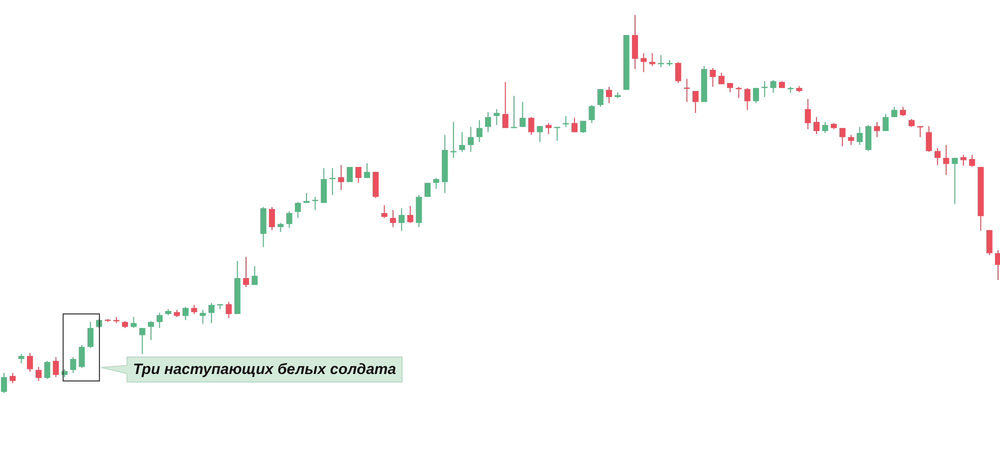  Describe the element at coordinates (264, 369) in the screenshot. I see `annotation: Три наступающих белых солдата` at that location.